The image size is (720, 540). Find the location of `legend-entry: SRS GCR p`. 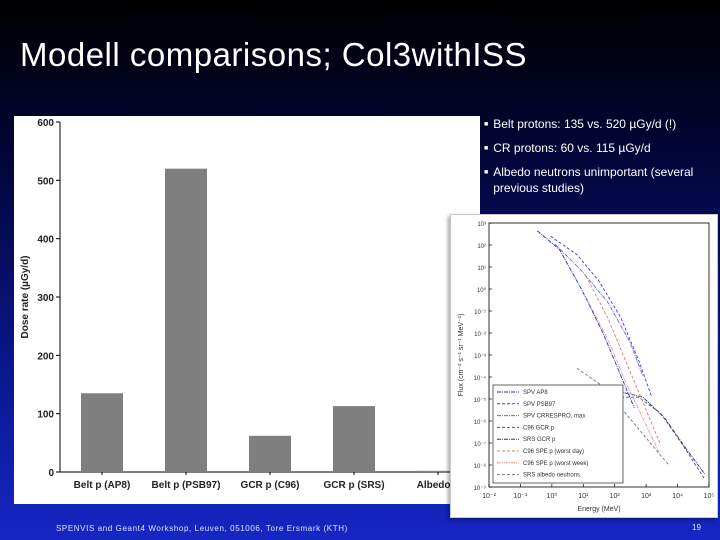

legend-entry: SRS GCR p is located at coordinates (539, 440).